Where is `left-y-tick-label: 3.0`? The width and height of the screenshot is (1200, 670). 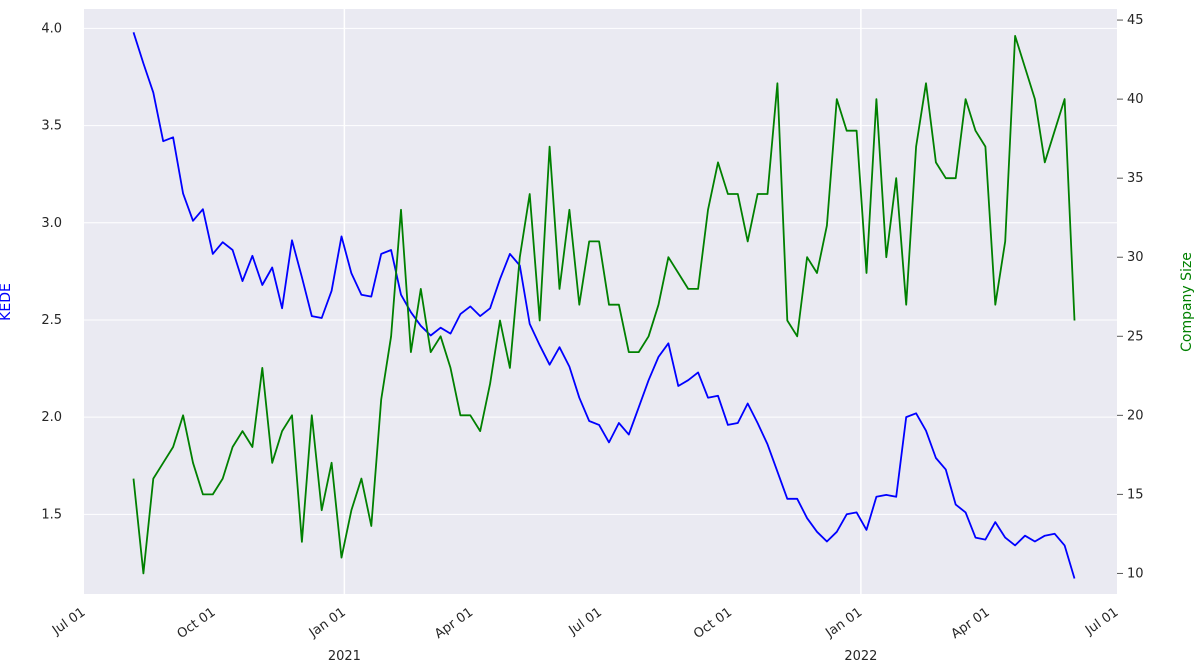
left-y-tick-label: 3.0 is located at coordinates (51, 223).